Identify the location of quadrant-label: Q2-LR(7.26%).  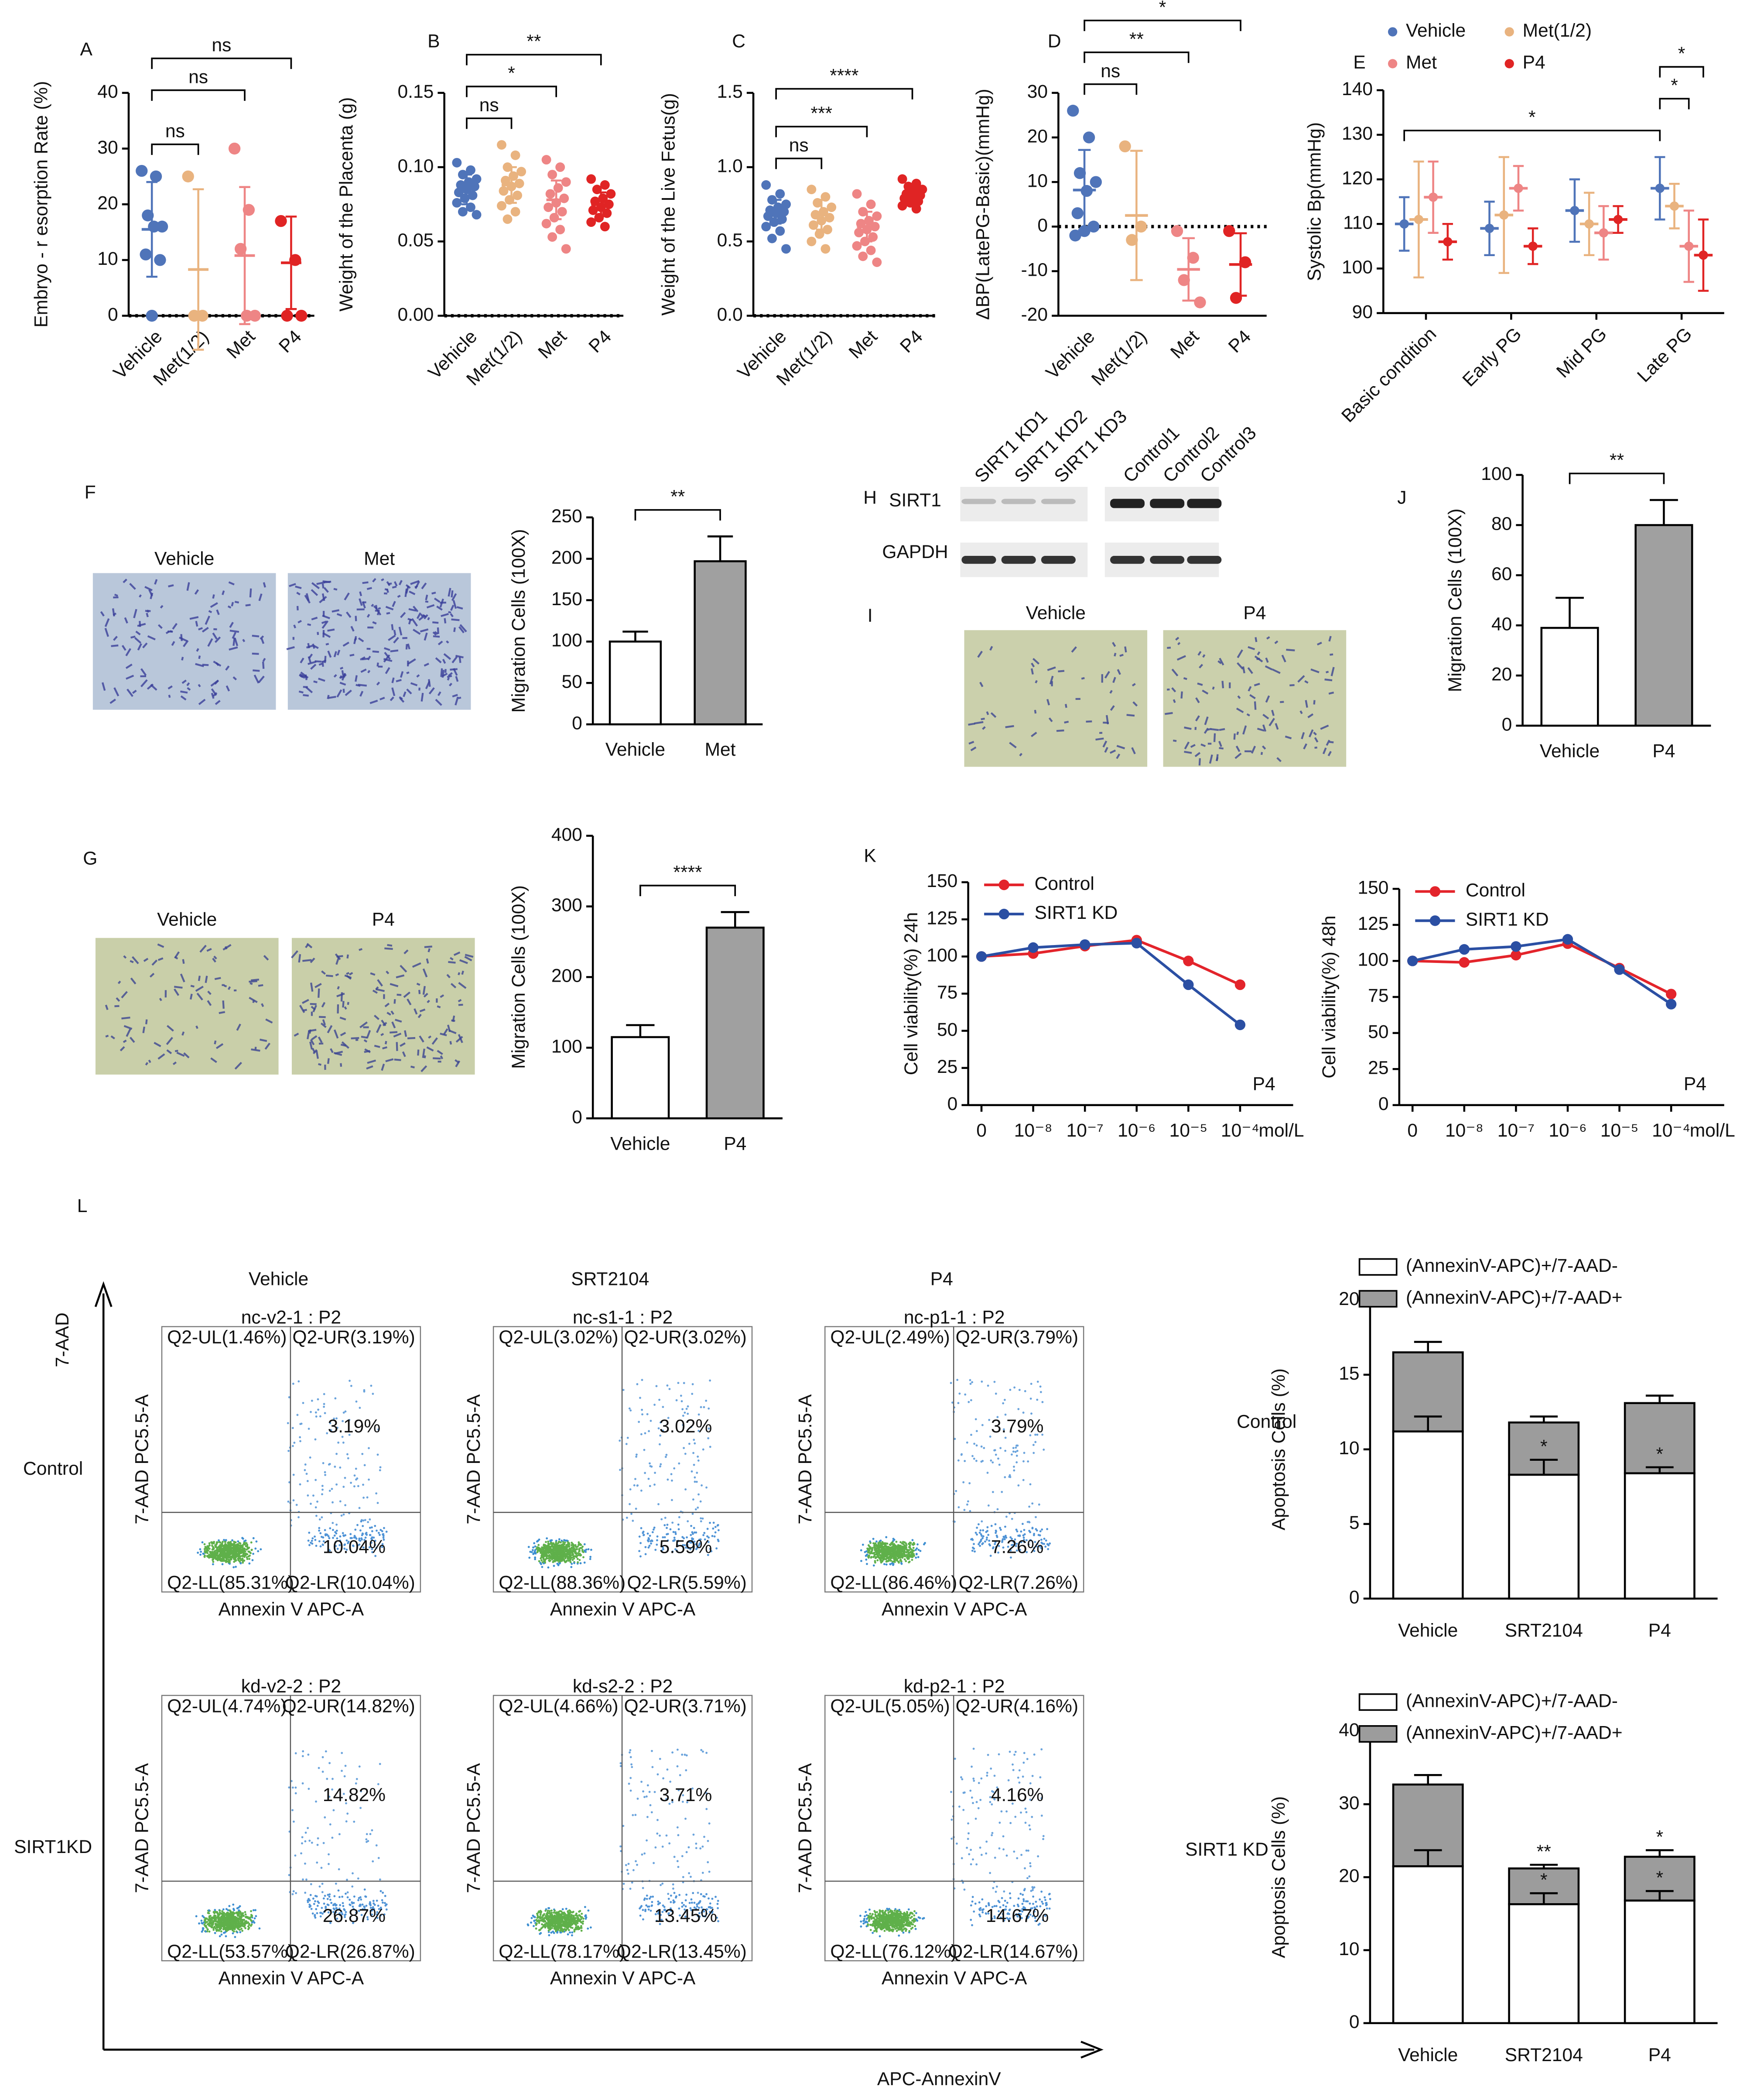
(1019, 1582).